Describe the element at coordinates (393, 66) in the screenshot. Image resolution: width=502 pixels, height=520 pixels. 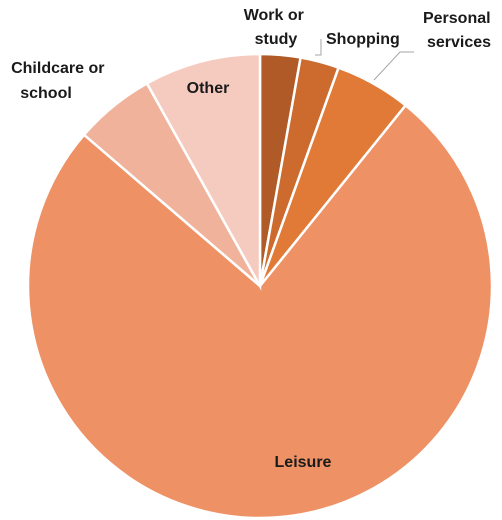
I see `leader-line-personal-services` at that location.